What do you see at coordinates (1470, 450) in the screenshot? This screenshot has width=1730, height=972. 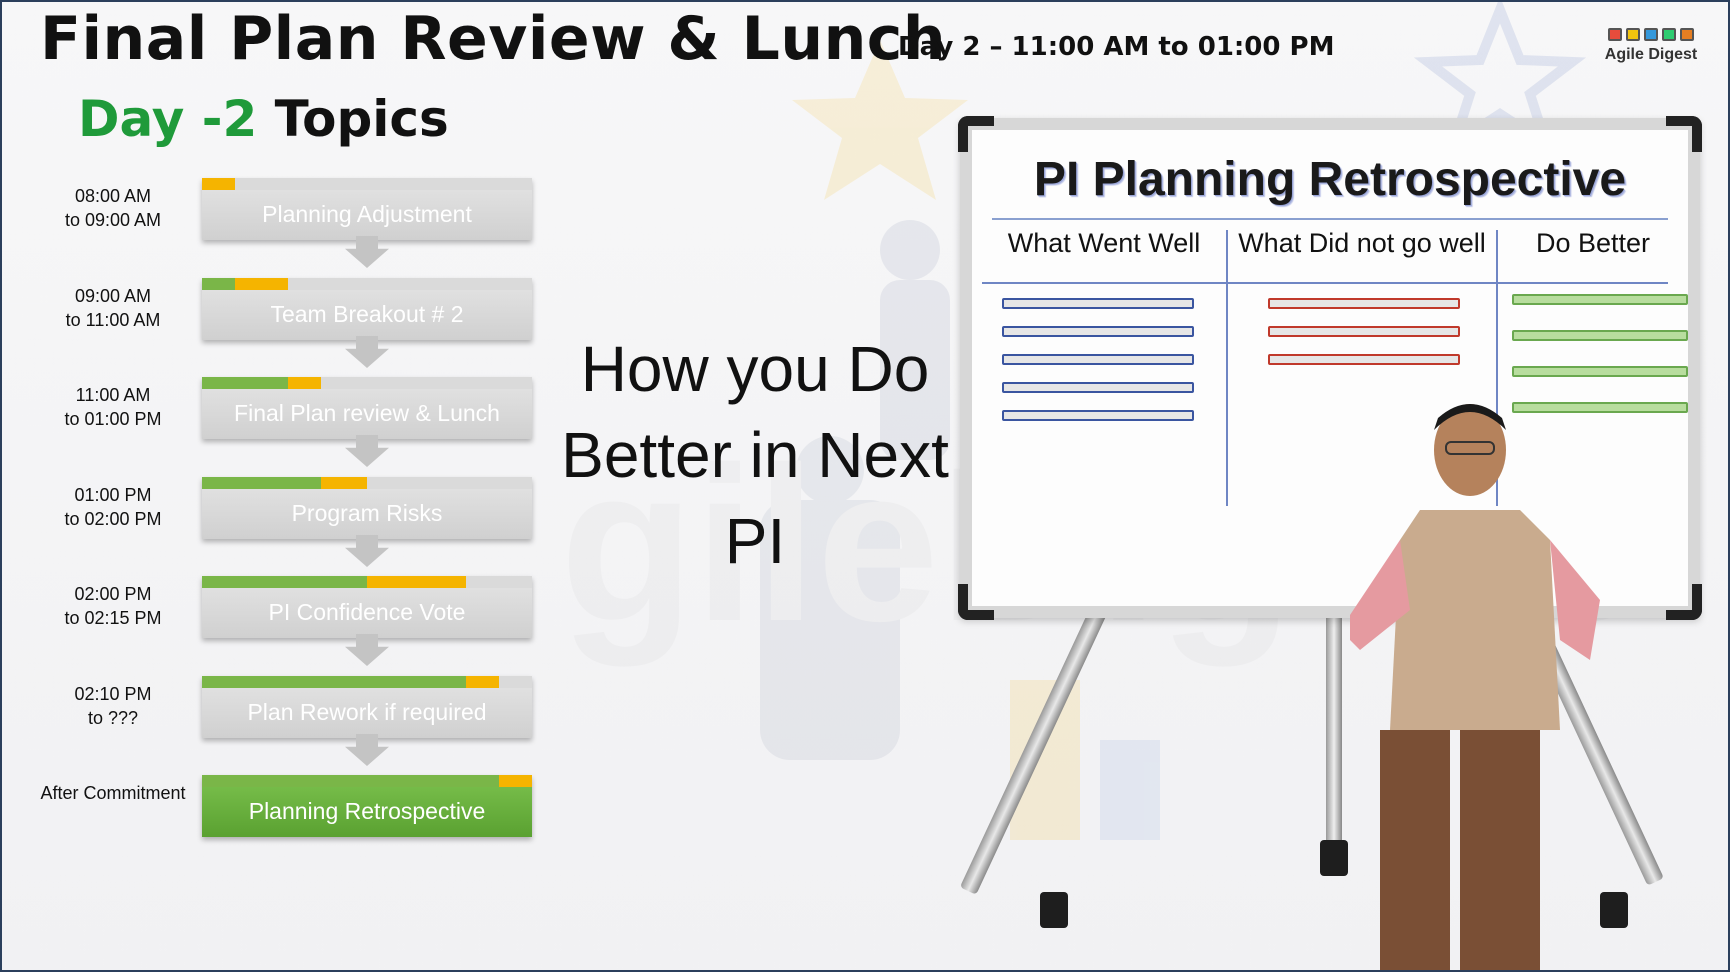 I see `presenter-head` at bounding box center [1470, 450].